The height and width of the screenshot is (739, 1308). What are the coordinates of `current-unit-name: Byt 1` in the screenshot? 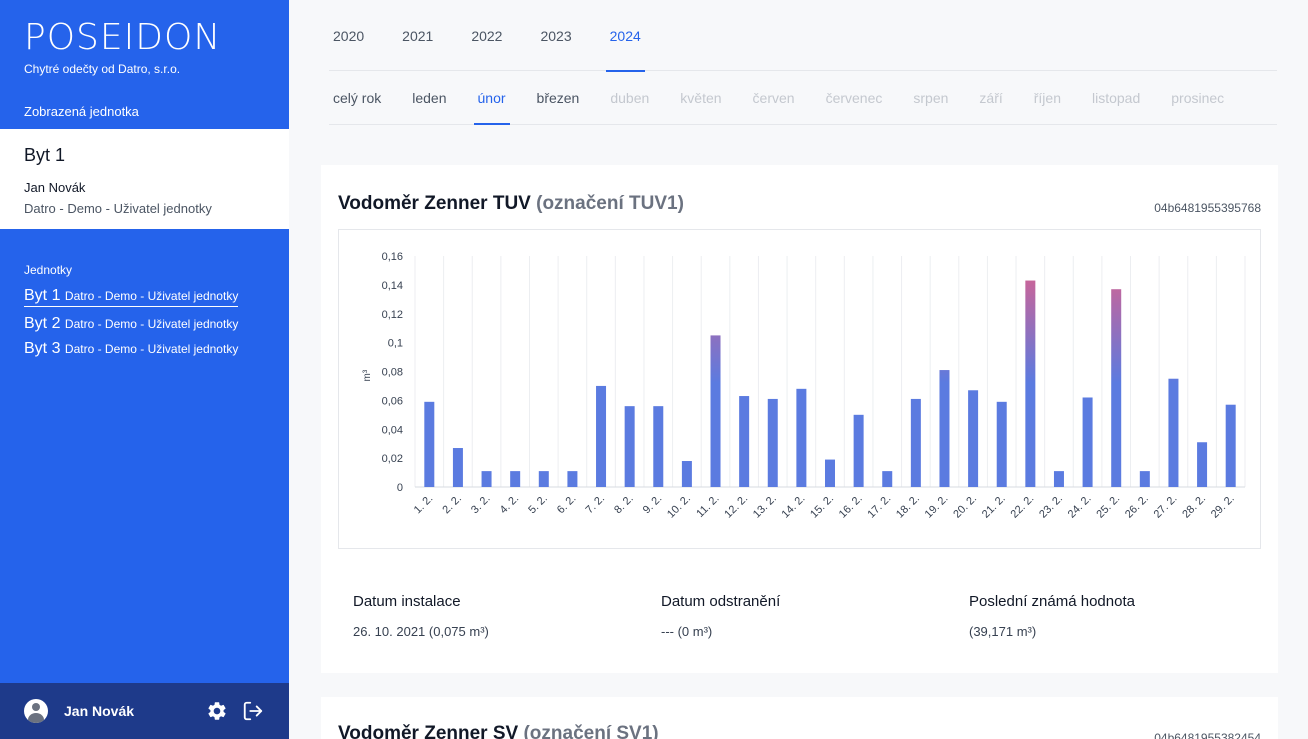 It's located at (45, 155).